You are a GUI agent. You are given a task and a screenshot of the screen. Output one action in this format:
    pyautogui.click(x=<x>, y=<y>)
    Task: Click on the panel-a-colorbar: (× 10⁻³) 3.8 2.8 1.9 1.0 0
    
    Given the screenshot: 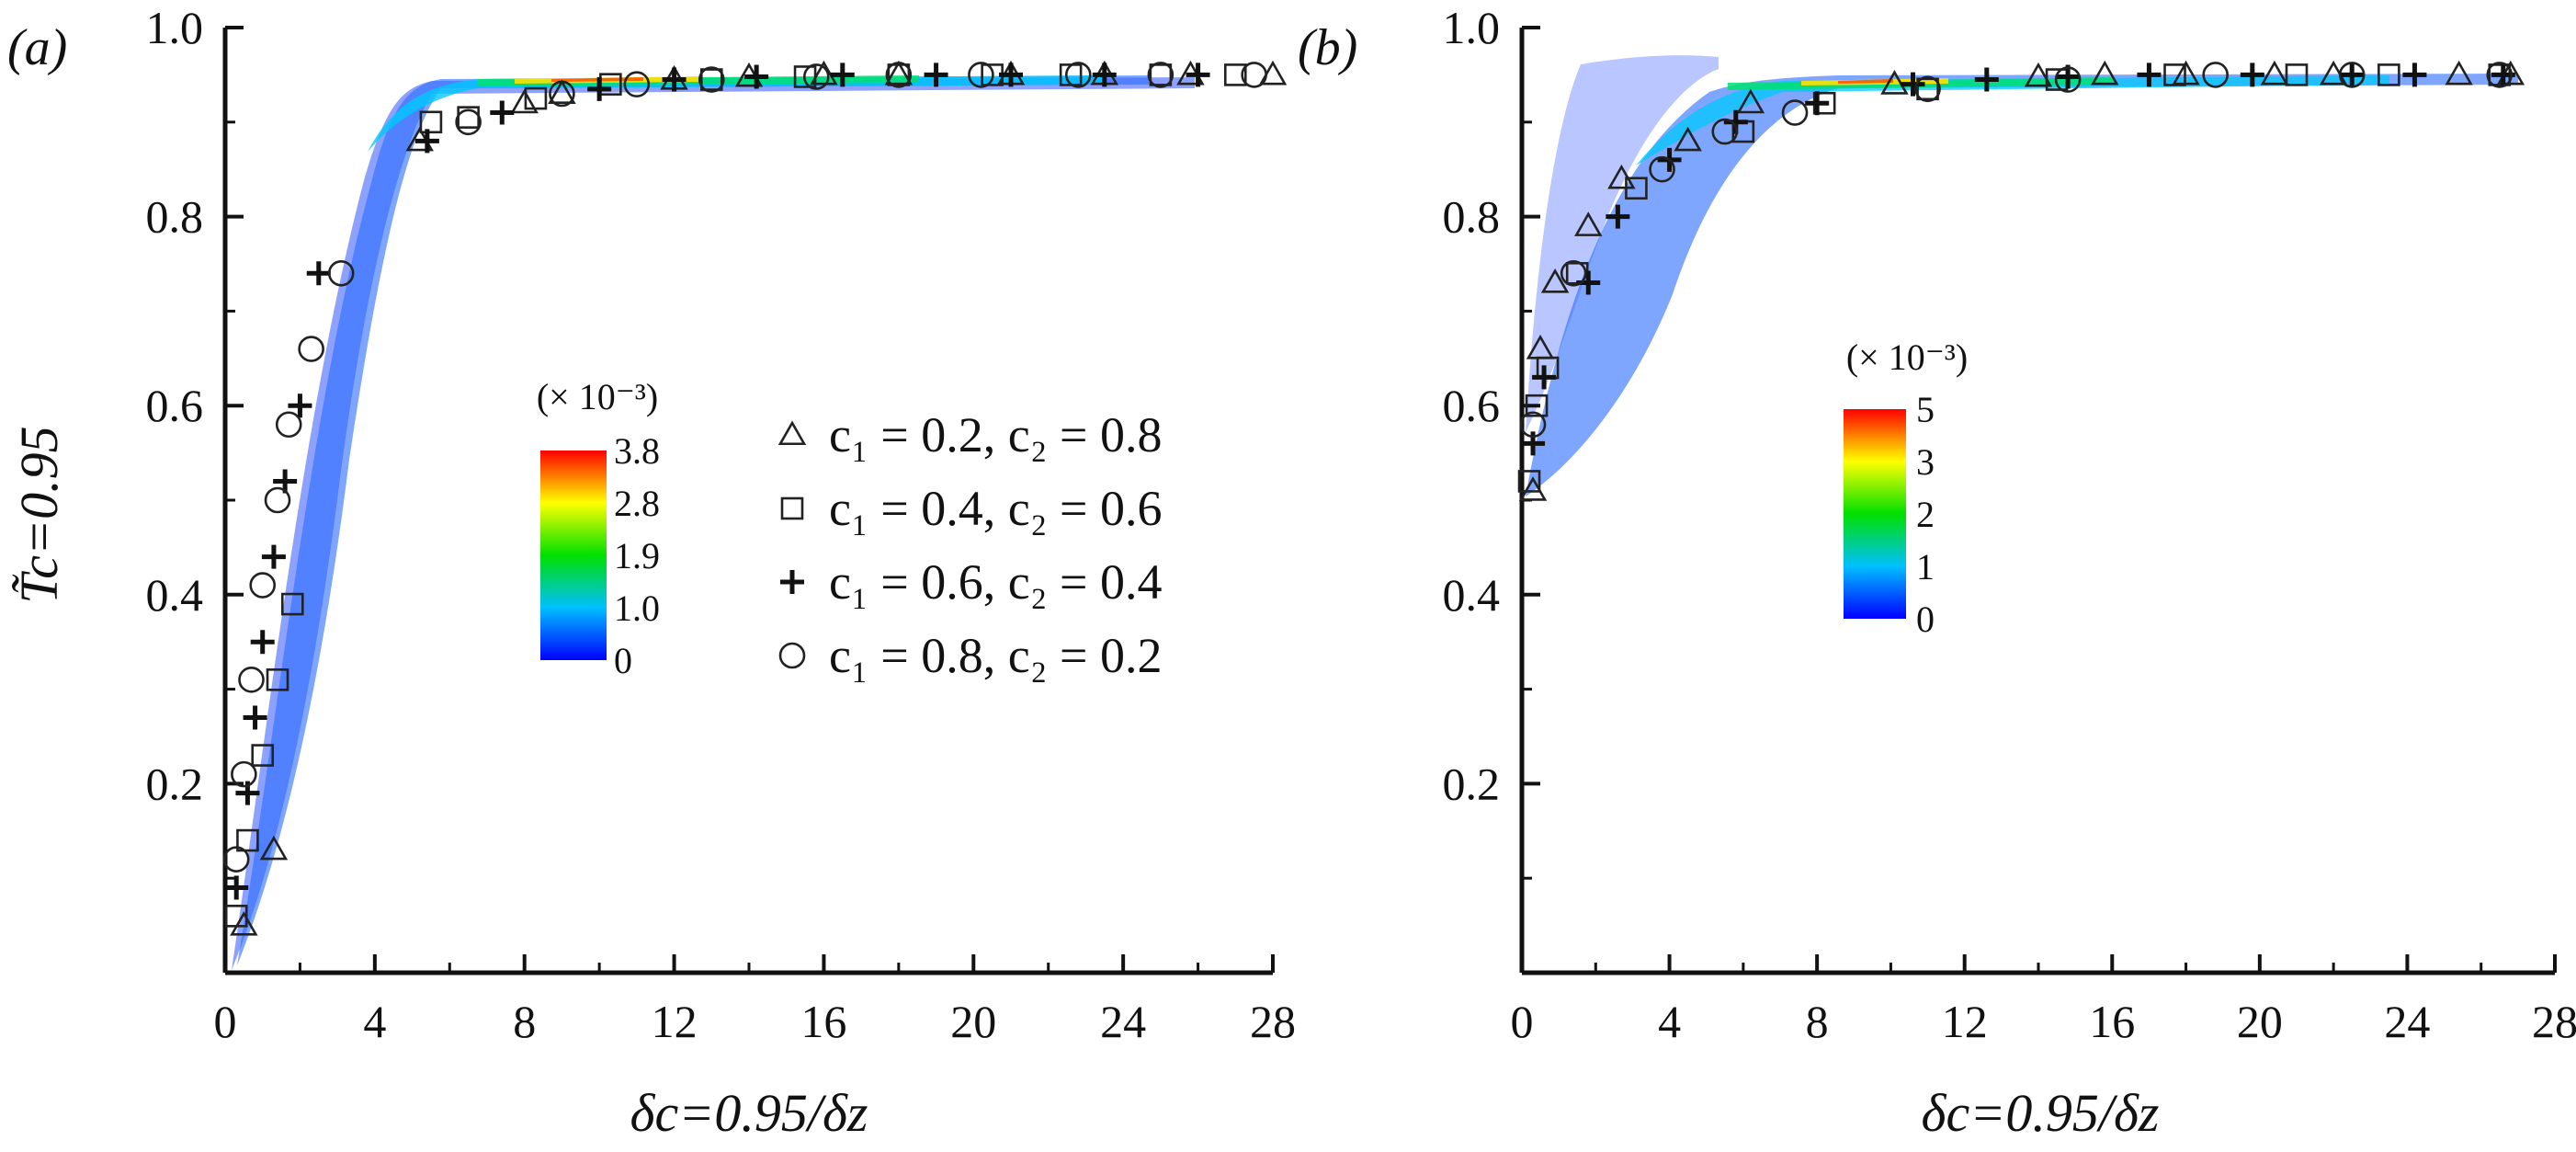 What is the action you would take?
    pyautogui.click(x=598, y=528)
    